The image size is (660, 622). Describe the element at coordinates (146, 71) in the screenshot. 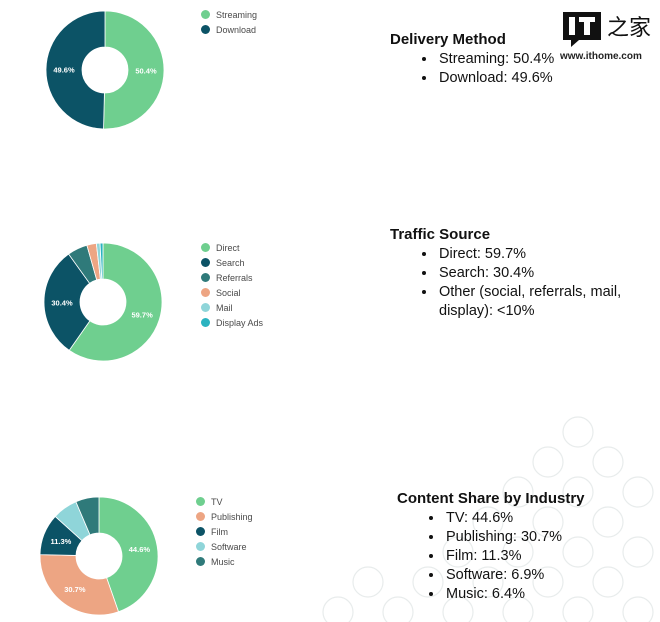

I see `slice-label: 50.4%` at that location.